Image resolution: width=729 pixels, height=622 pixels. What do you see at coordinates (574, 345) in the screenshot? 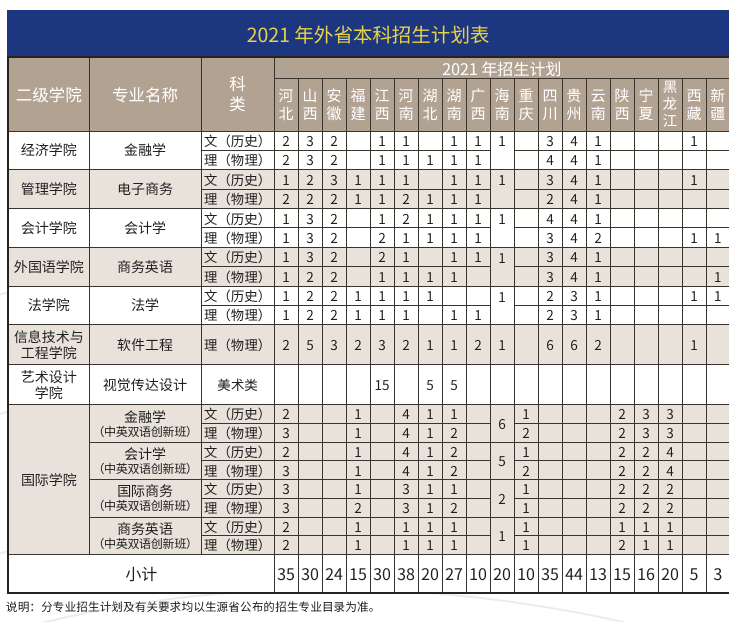
I see `value-cell: 6` at bounding box center [574, 345].